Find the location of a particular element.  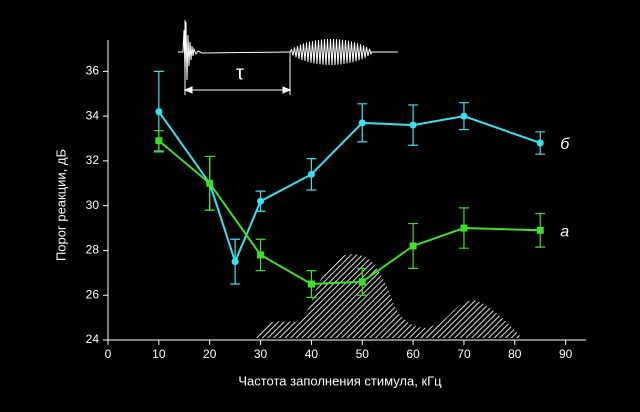

x-tick-label: 70 is located at coordinates (464, 354).